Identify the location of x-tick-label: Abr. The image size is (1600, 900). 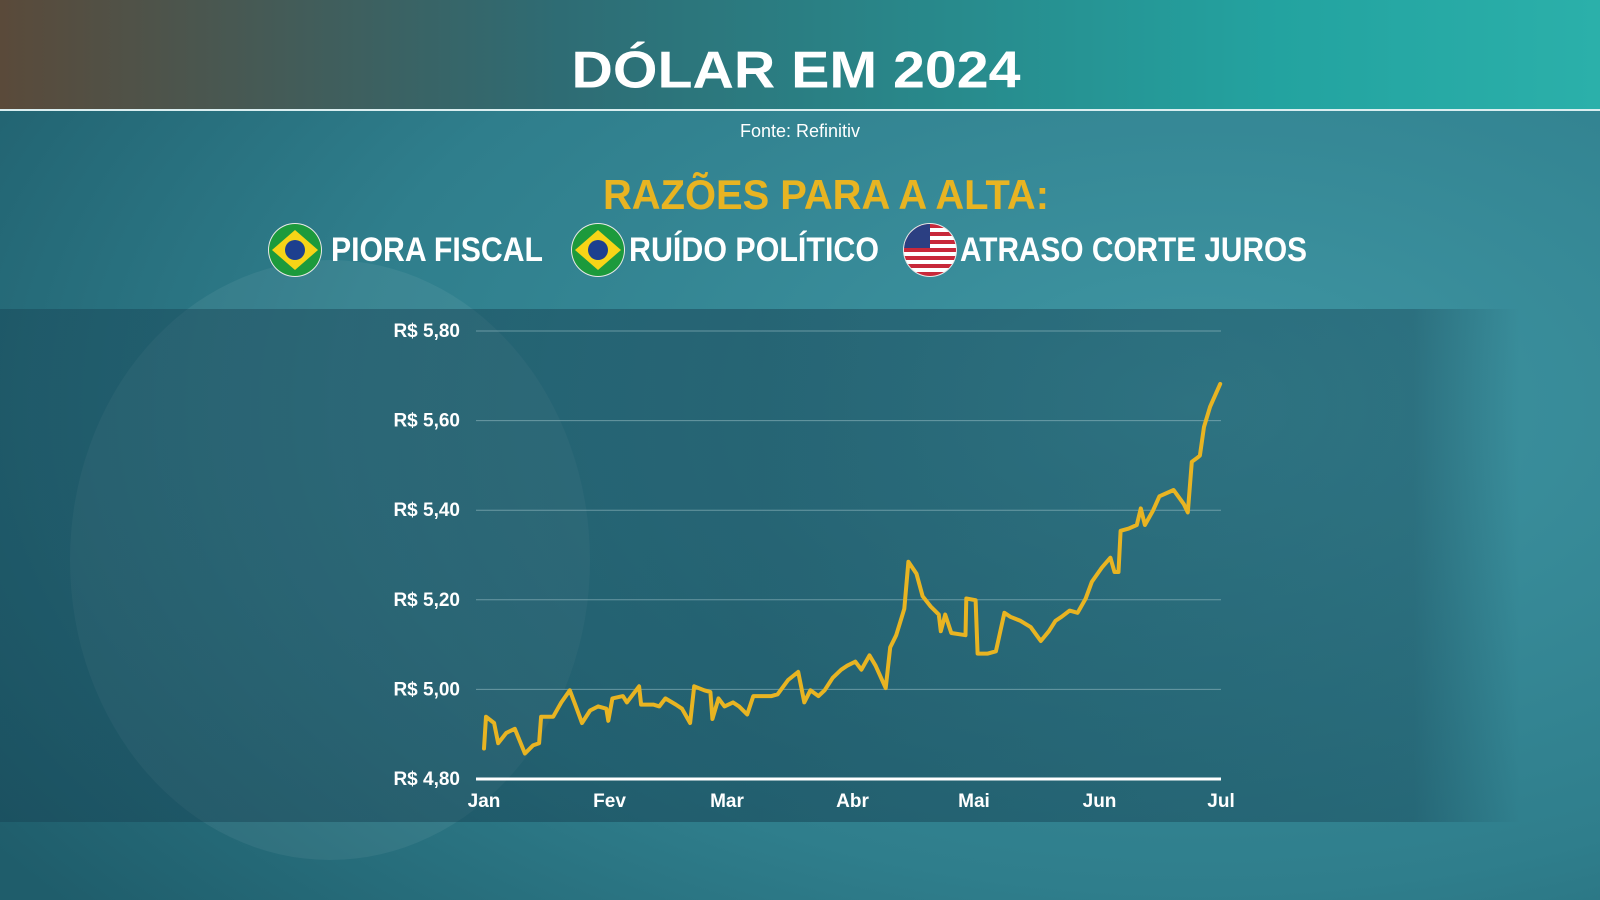
(852, 801).